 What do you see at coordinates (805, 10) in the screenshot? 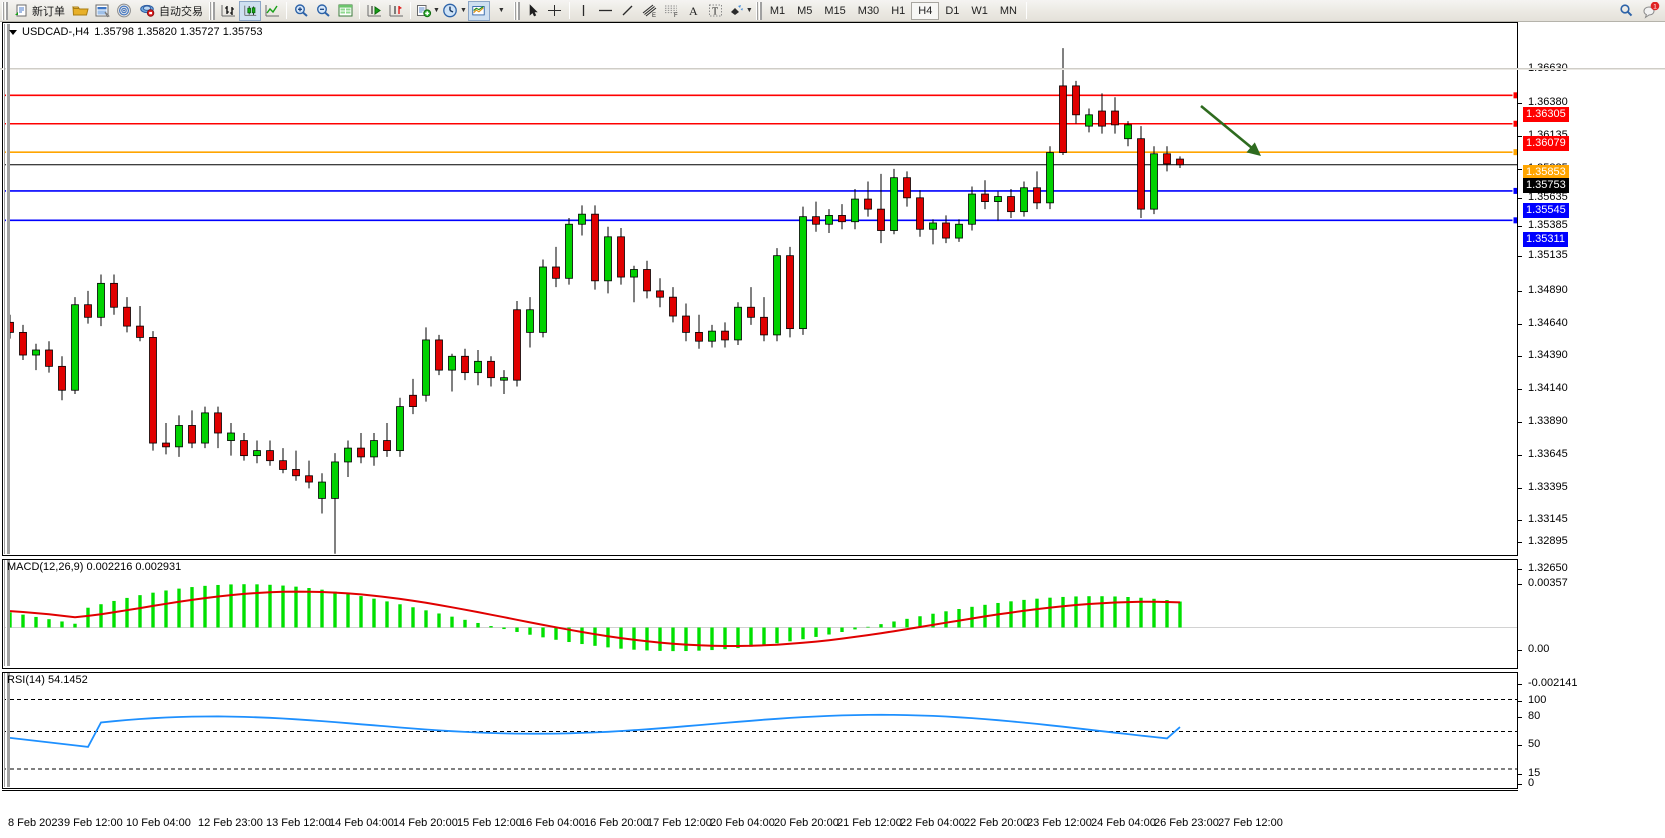
I see `timeframe-m5: M5` at bounding box center [805, 10].